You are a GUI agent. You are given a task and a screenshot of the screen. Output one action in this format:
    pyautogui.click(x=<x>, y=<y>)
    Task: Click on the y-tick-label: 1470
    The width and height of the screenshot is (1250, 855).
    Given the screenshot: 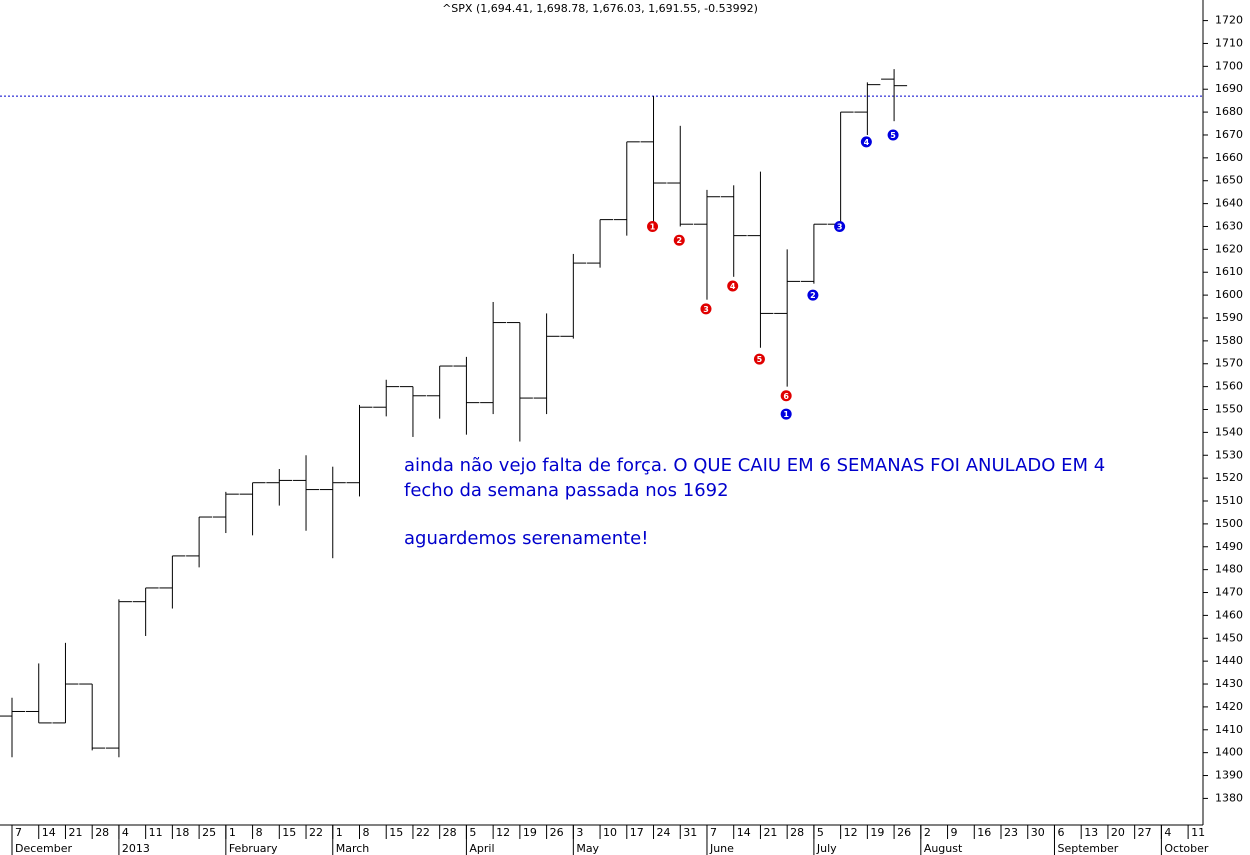 What is the action you would take?
    pyautogui.click(x=1229, y=592)
    